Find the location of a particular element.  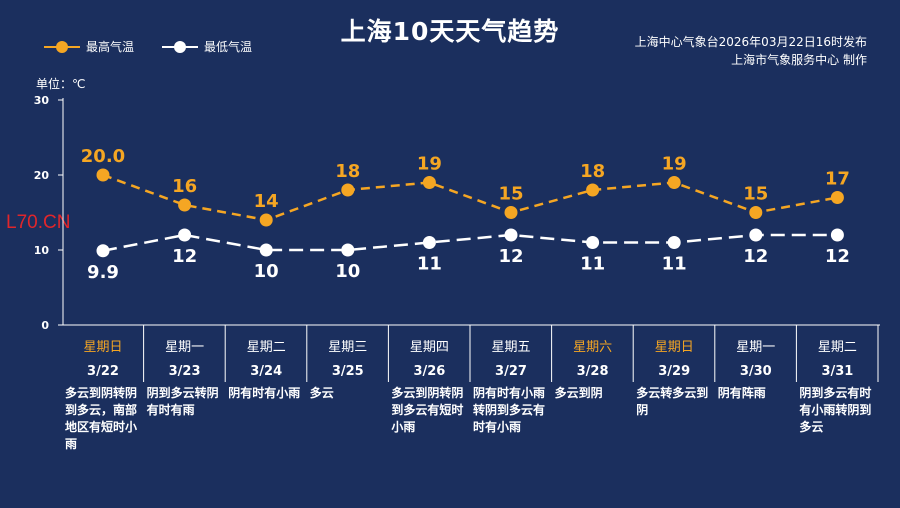

y-tick-label: 10 is located at coordinates (42, 250).